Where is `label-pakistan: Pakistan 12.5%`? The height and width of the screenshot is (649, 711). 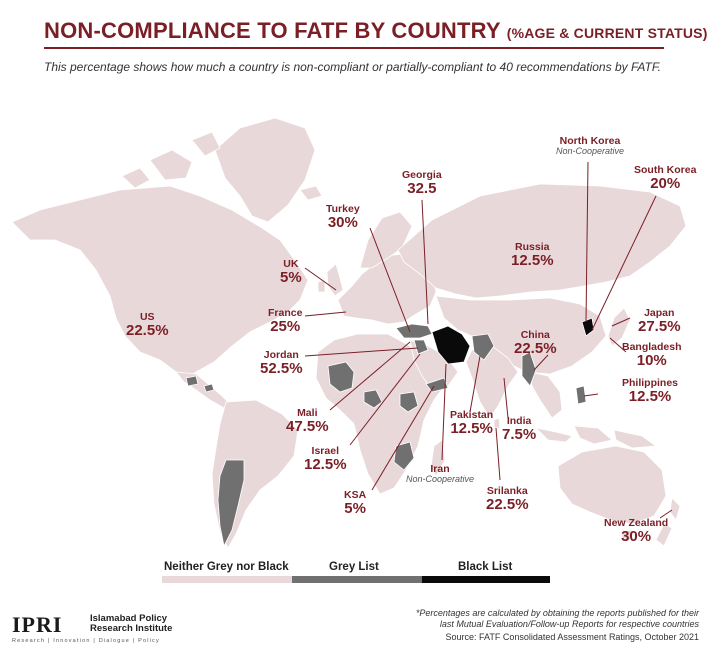 label-pakistan: Pakistan 12.5% is located at coordinates (472, 423).